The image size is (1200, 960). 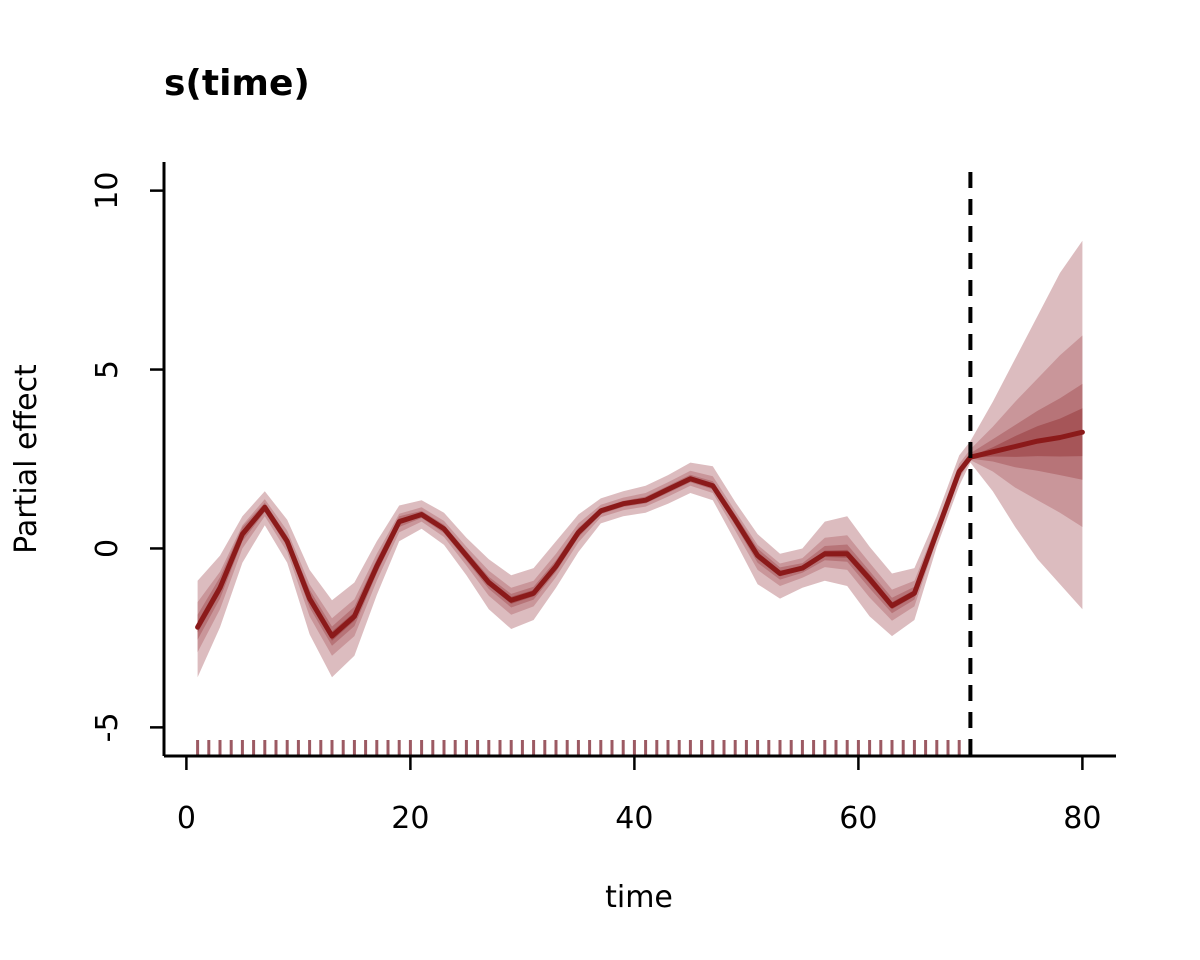 What do you see at coordinates (107, 369) in the screenshot?
I see `y-tick-label: 5` at bounding box center [107, 369].